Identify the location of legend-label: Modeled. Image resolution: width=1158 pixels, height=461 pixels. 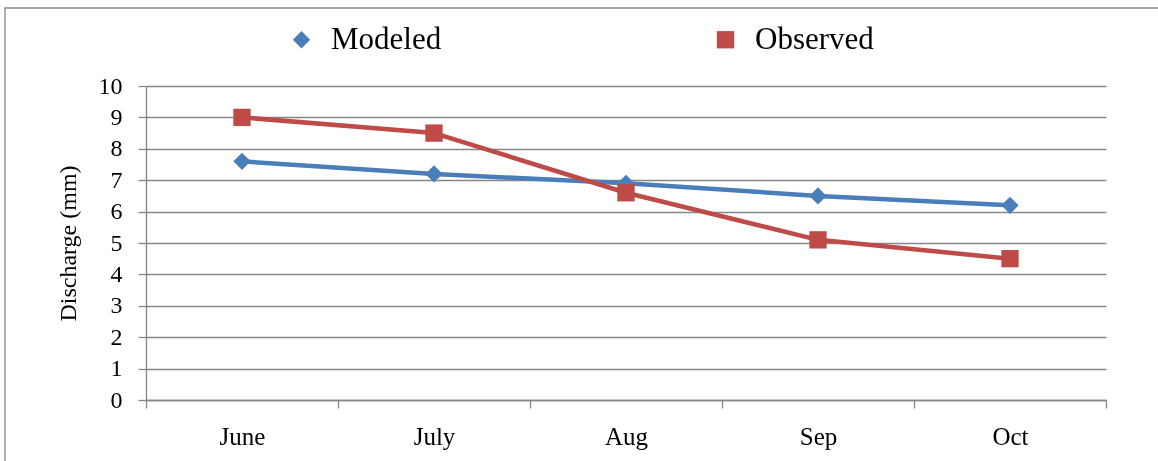
(386, 38).